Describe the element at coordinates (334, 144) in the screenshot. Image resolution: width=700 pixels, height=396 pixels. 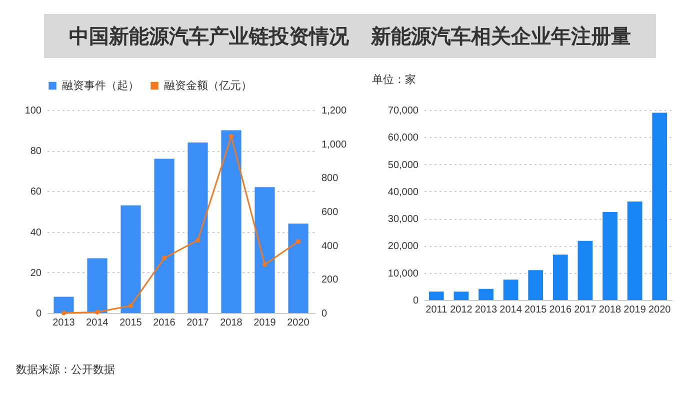
I see `y2-tick-label: 1,000` at that location.